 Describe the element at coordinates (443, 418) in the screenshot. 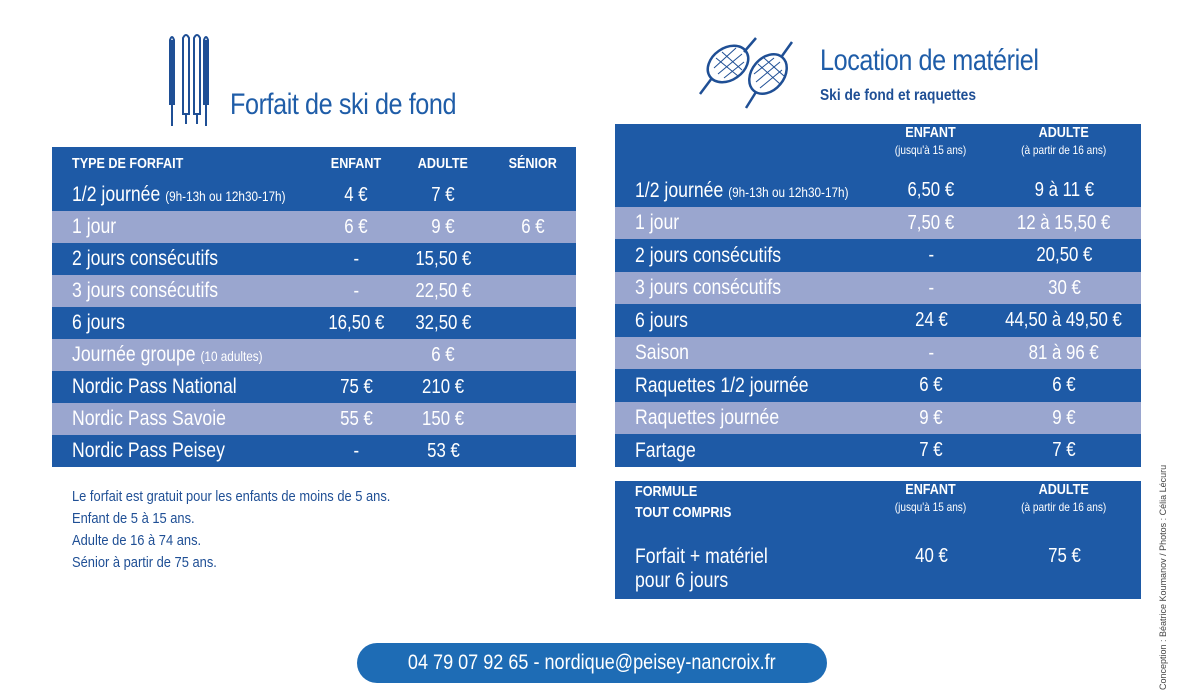

I see `price-adulte: 150 €` at that location.